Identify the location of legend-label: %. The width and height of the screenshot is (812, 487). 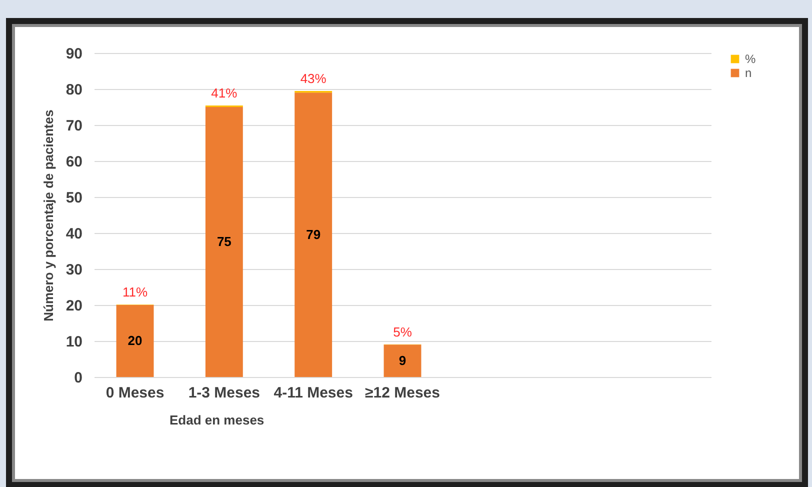
(750, 59).